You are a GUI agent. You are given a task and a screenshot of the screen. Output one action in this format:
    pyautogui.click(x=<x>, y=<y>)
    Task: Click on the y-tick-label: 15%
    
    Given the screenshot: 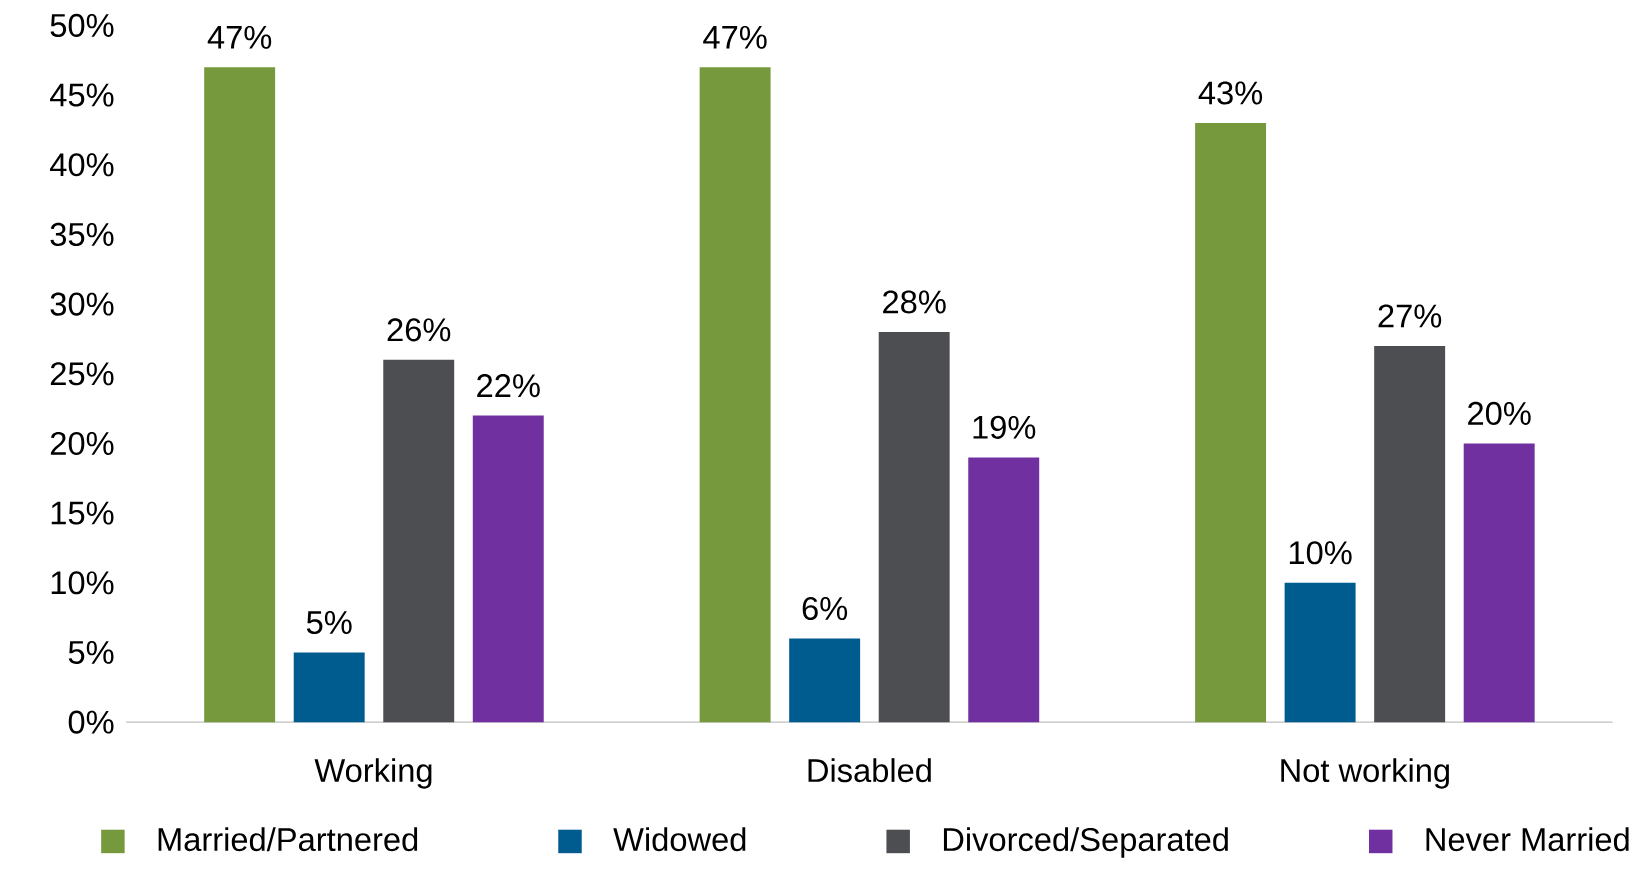 What is the action you would take?
    pyautogui.click(x=82, y=513)
    